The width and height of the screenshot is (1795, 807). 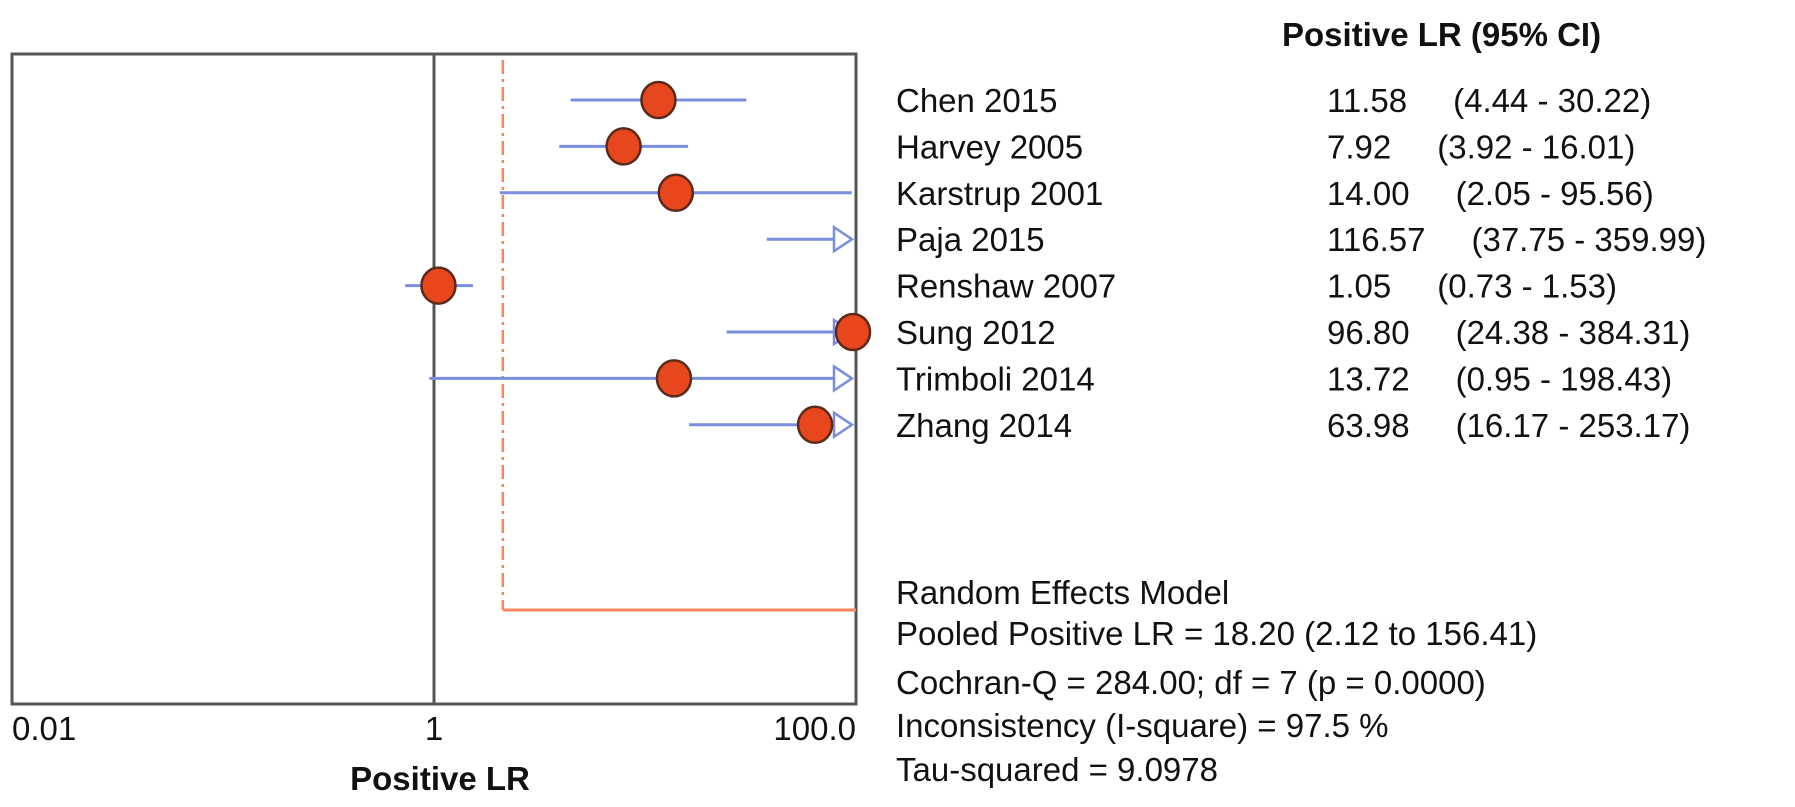 I want to click on study-value: 1.05, so click(x=1359, y=286).